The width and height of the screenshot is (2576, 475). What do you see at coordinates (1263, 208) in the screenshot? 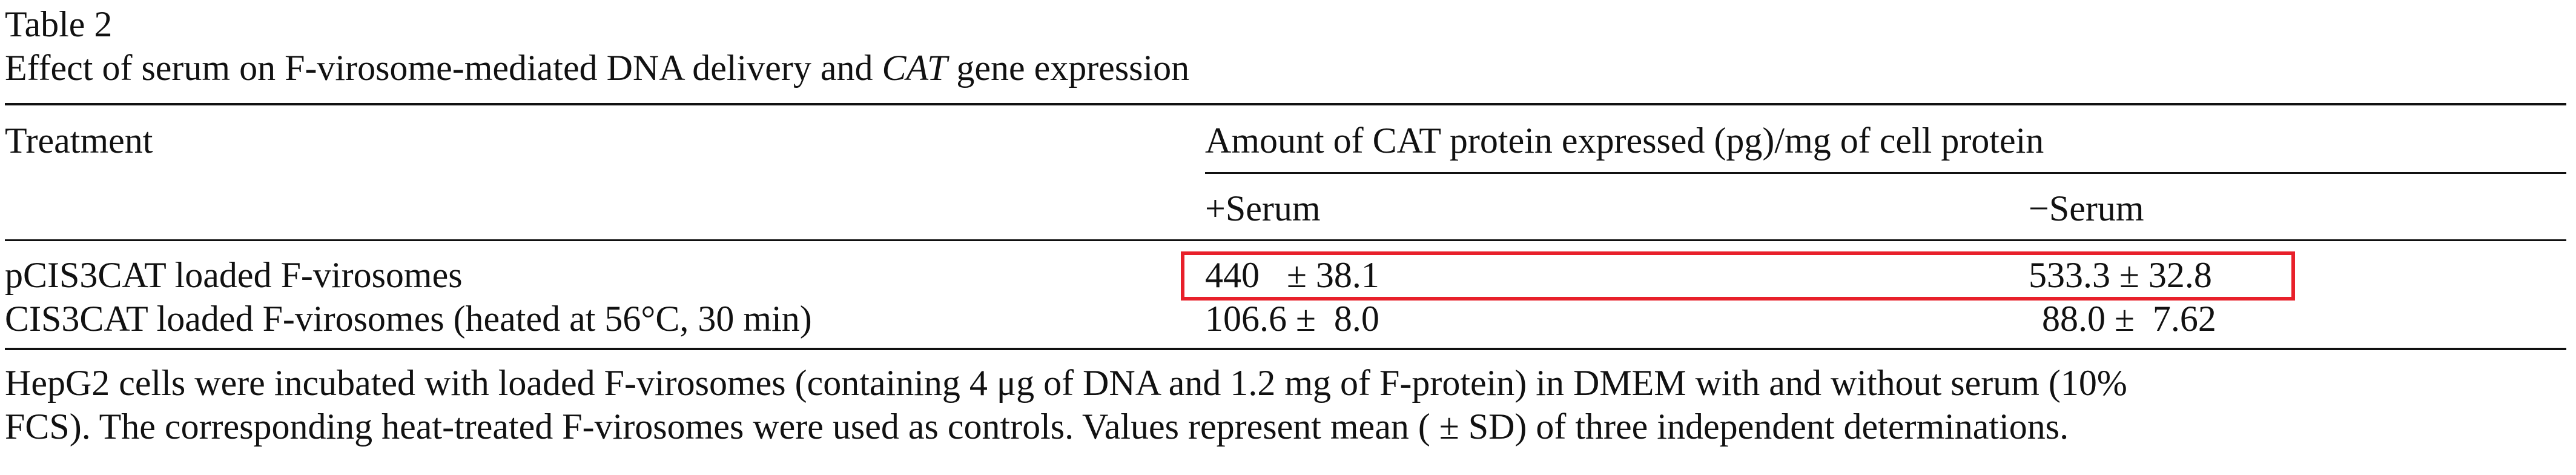
I see `header-plus-serum: +Serum` at bounding box center [1263, 208].